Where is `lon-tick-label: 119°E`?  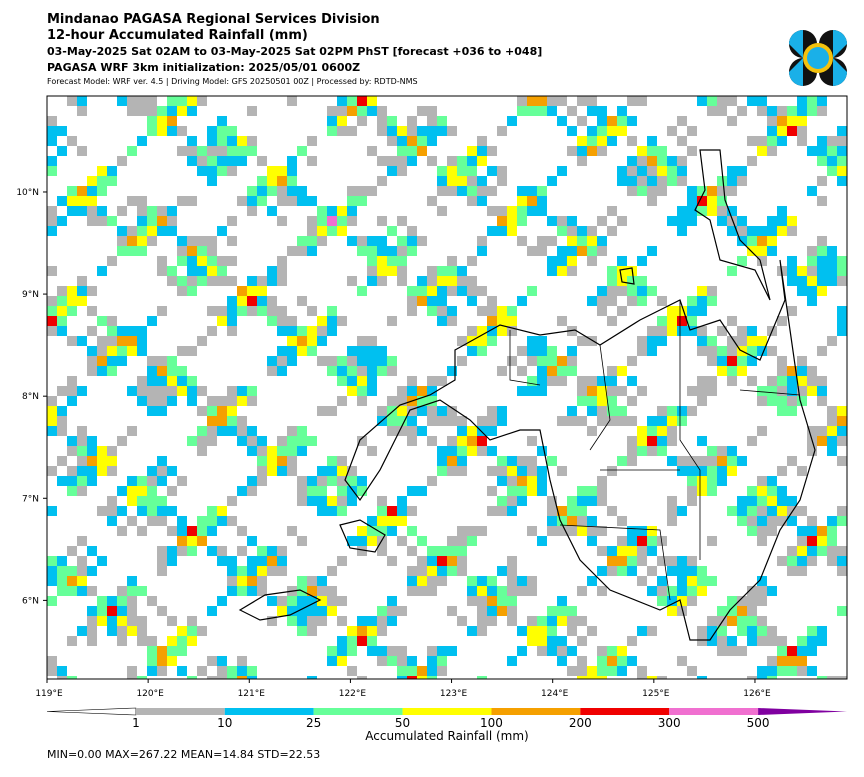
lon-tick-label: 119°E is located at coordinates (49, 694).